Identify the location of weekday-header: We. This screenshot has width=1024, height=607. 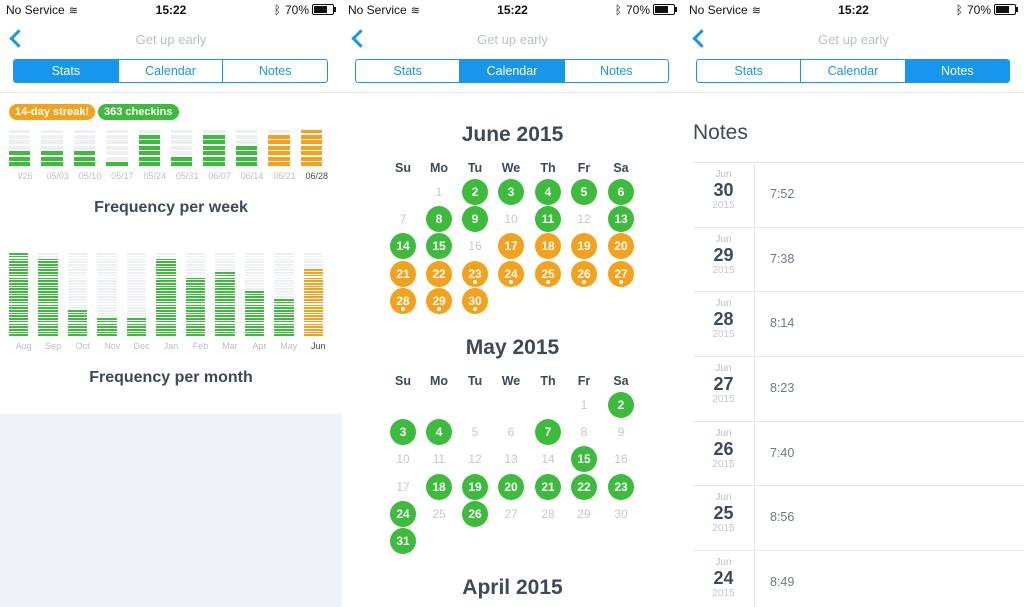
(511, 381).